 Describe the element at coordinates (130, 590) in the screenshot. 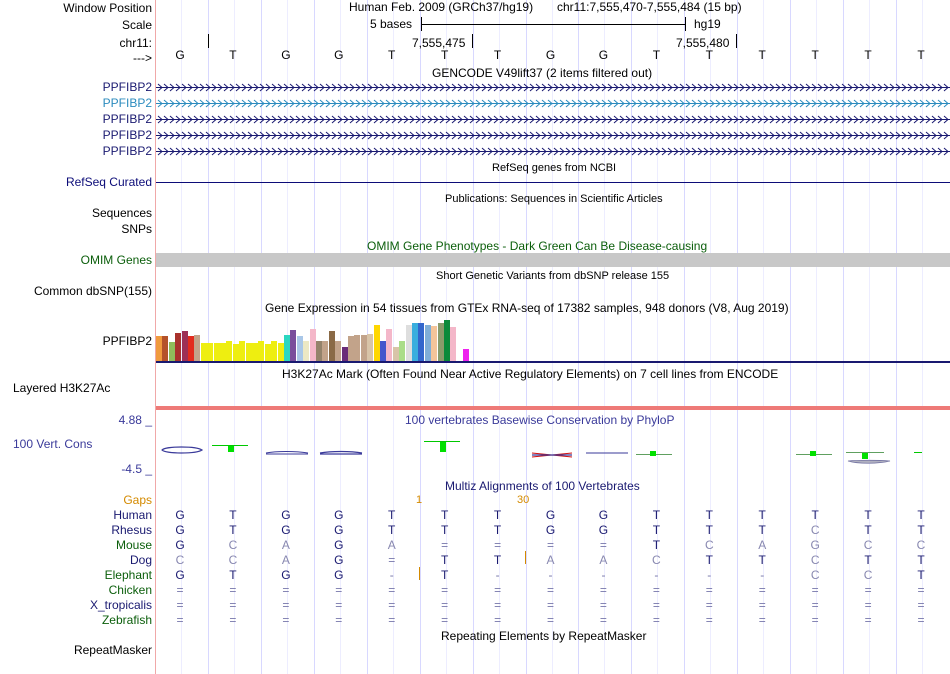

I see `species-label-chicken: Chicken` at that location.